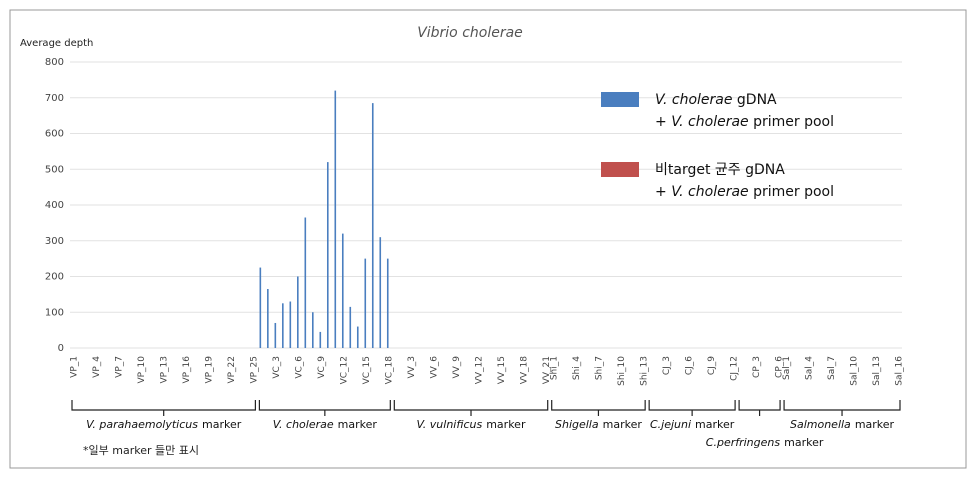  I want to click on x-tick-label: VV_15, so click(502, 370).